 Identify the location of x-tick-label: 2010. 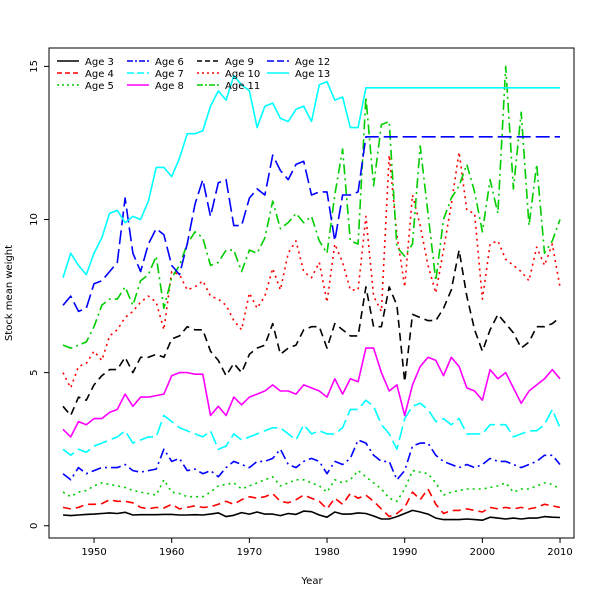
(559, 552).